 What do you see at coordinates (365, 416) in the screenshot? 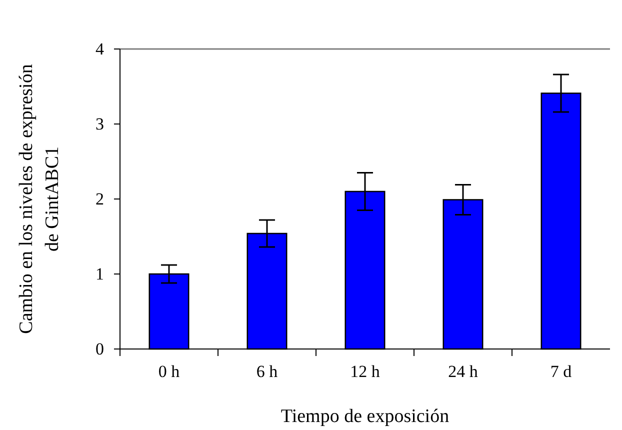
I see `x-axis-title: Tiempo de exposición` at bounding box center [365, 416].